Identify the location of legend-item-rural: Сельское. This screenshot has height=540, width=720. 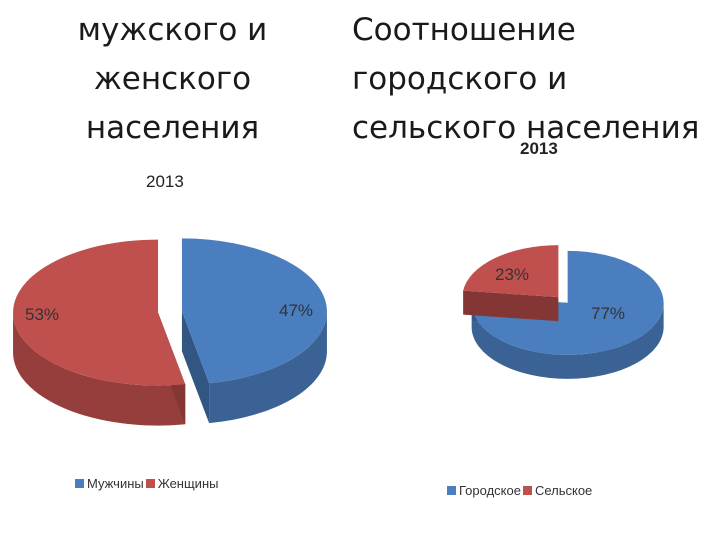
(557, 490).